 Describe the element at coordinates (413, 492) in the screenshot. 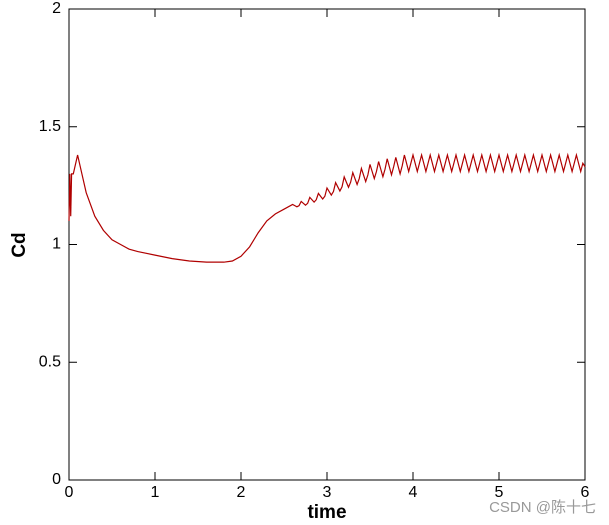

I see `x-tick-label: 4` at that location.